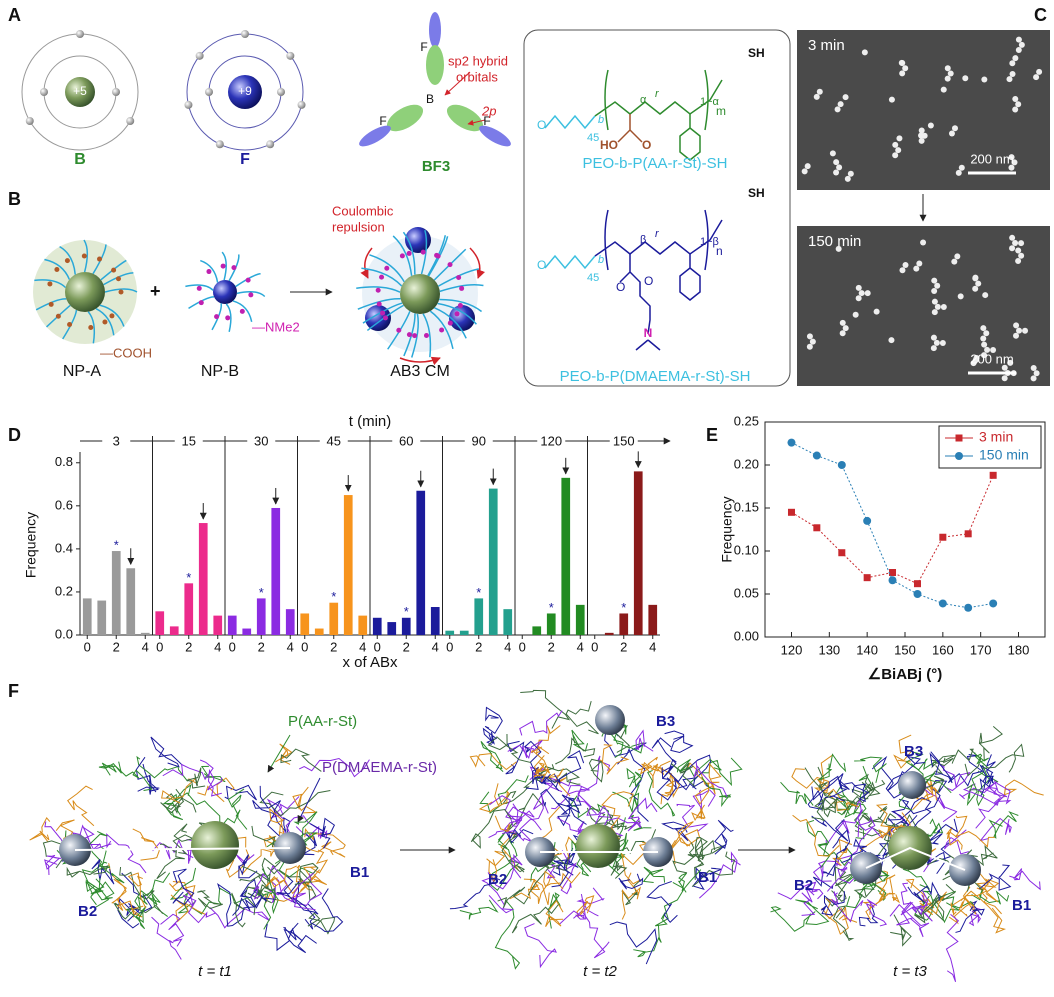 The height and width of the screenshot is (997, 1054). What do you see at coordinates (690, 137) in the screenshot?
I see `phenyl` at bounding box center [690, 137].